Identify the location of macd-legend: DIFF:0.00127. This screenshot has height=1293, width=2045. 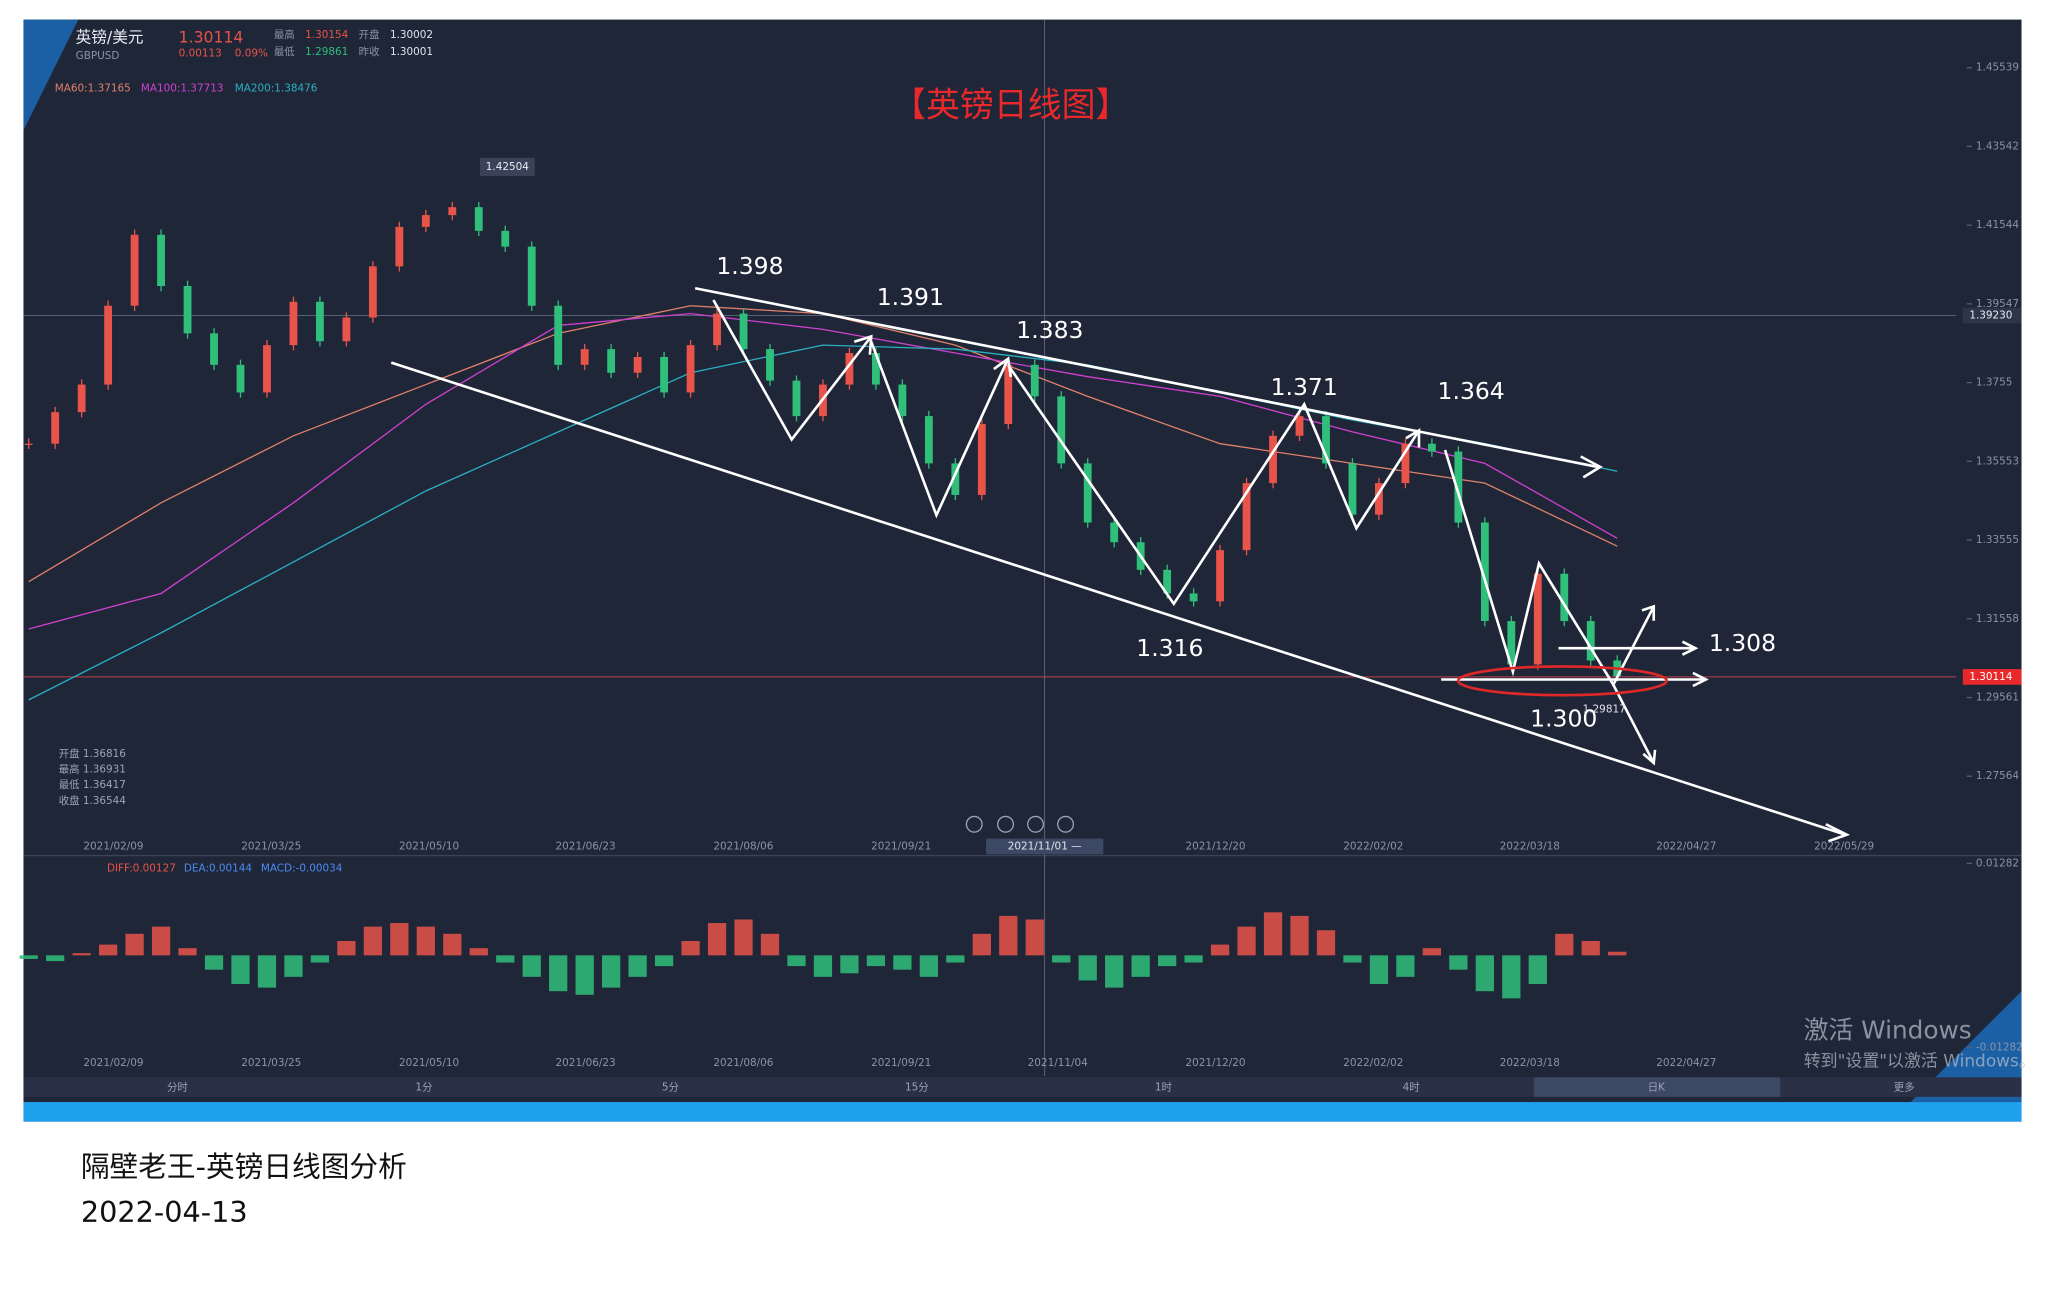
(141, 869).